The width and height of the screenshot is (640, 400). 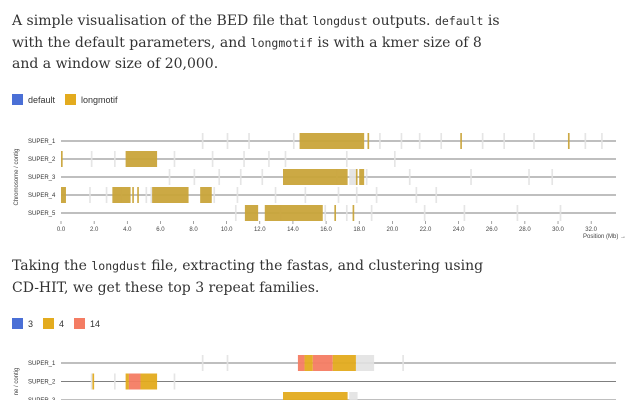 I want to click on legend-swatch-longmotif, so click(x=71, y=99).